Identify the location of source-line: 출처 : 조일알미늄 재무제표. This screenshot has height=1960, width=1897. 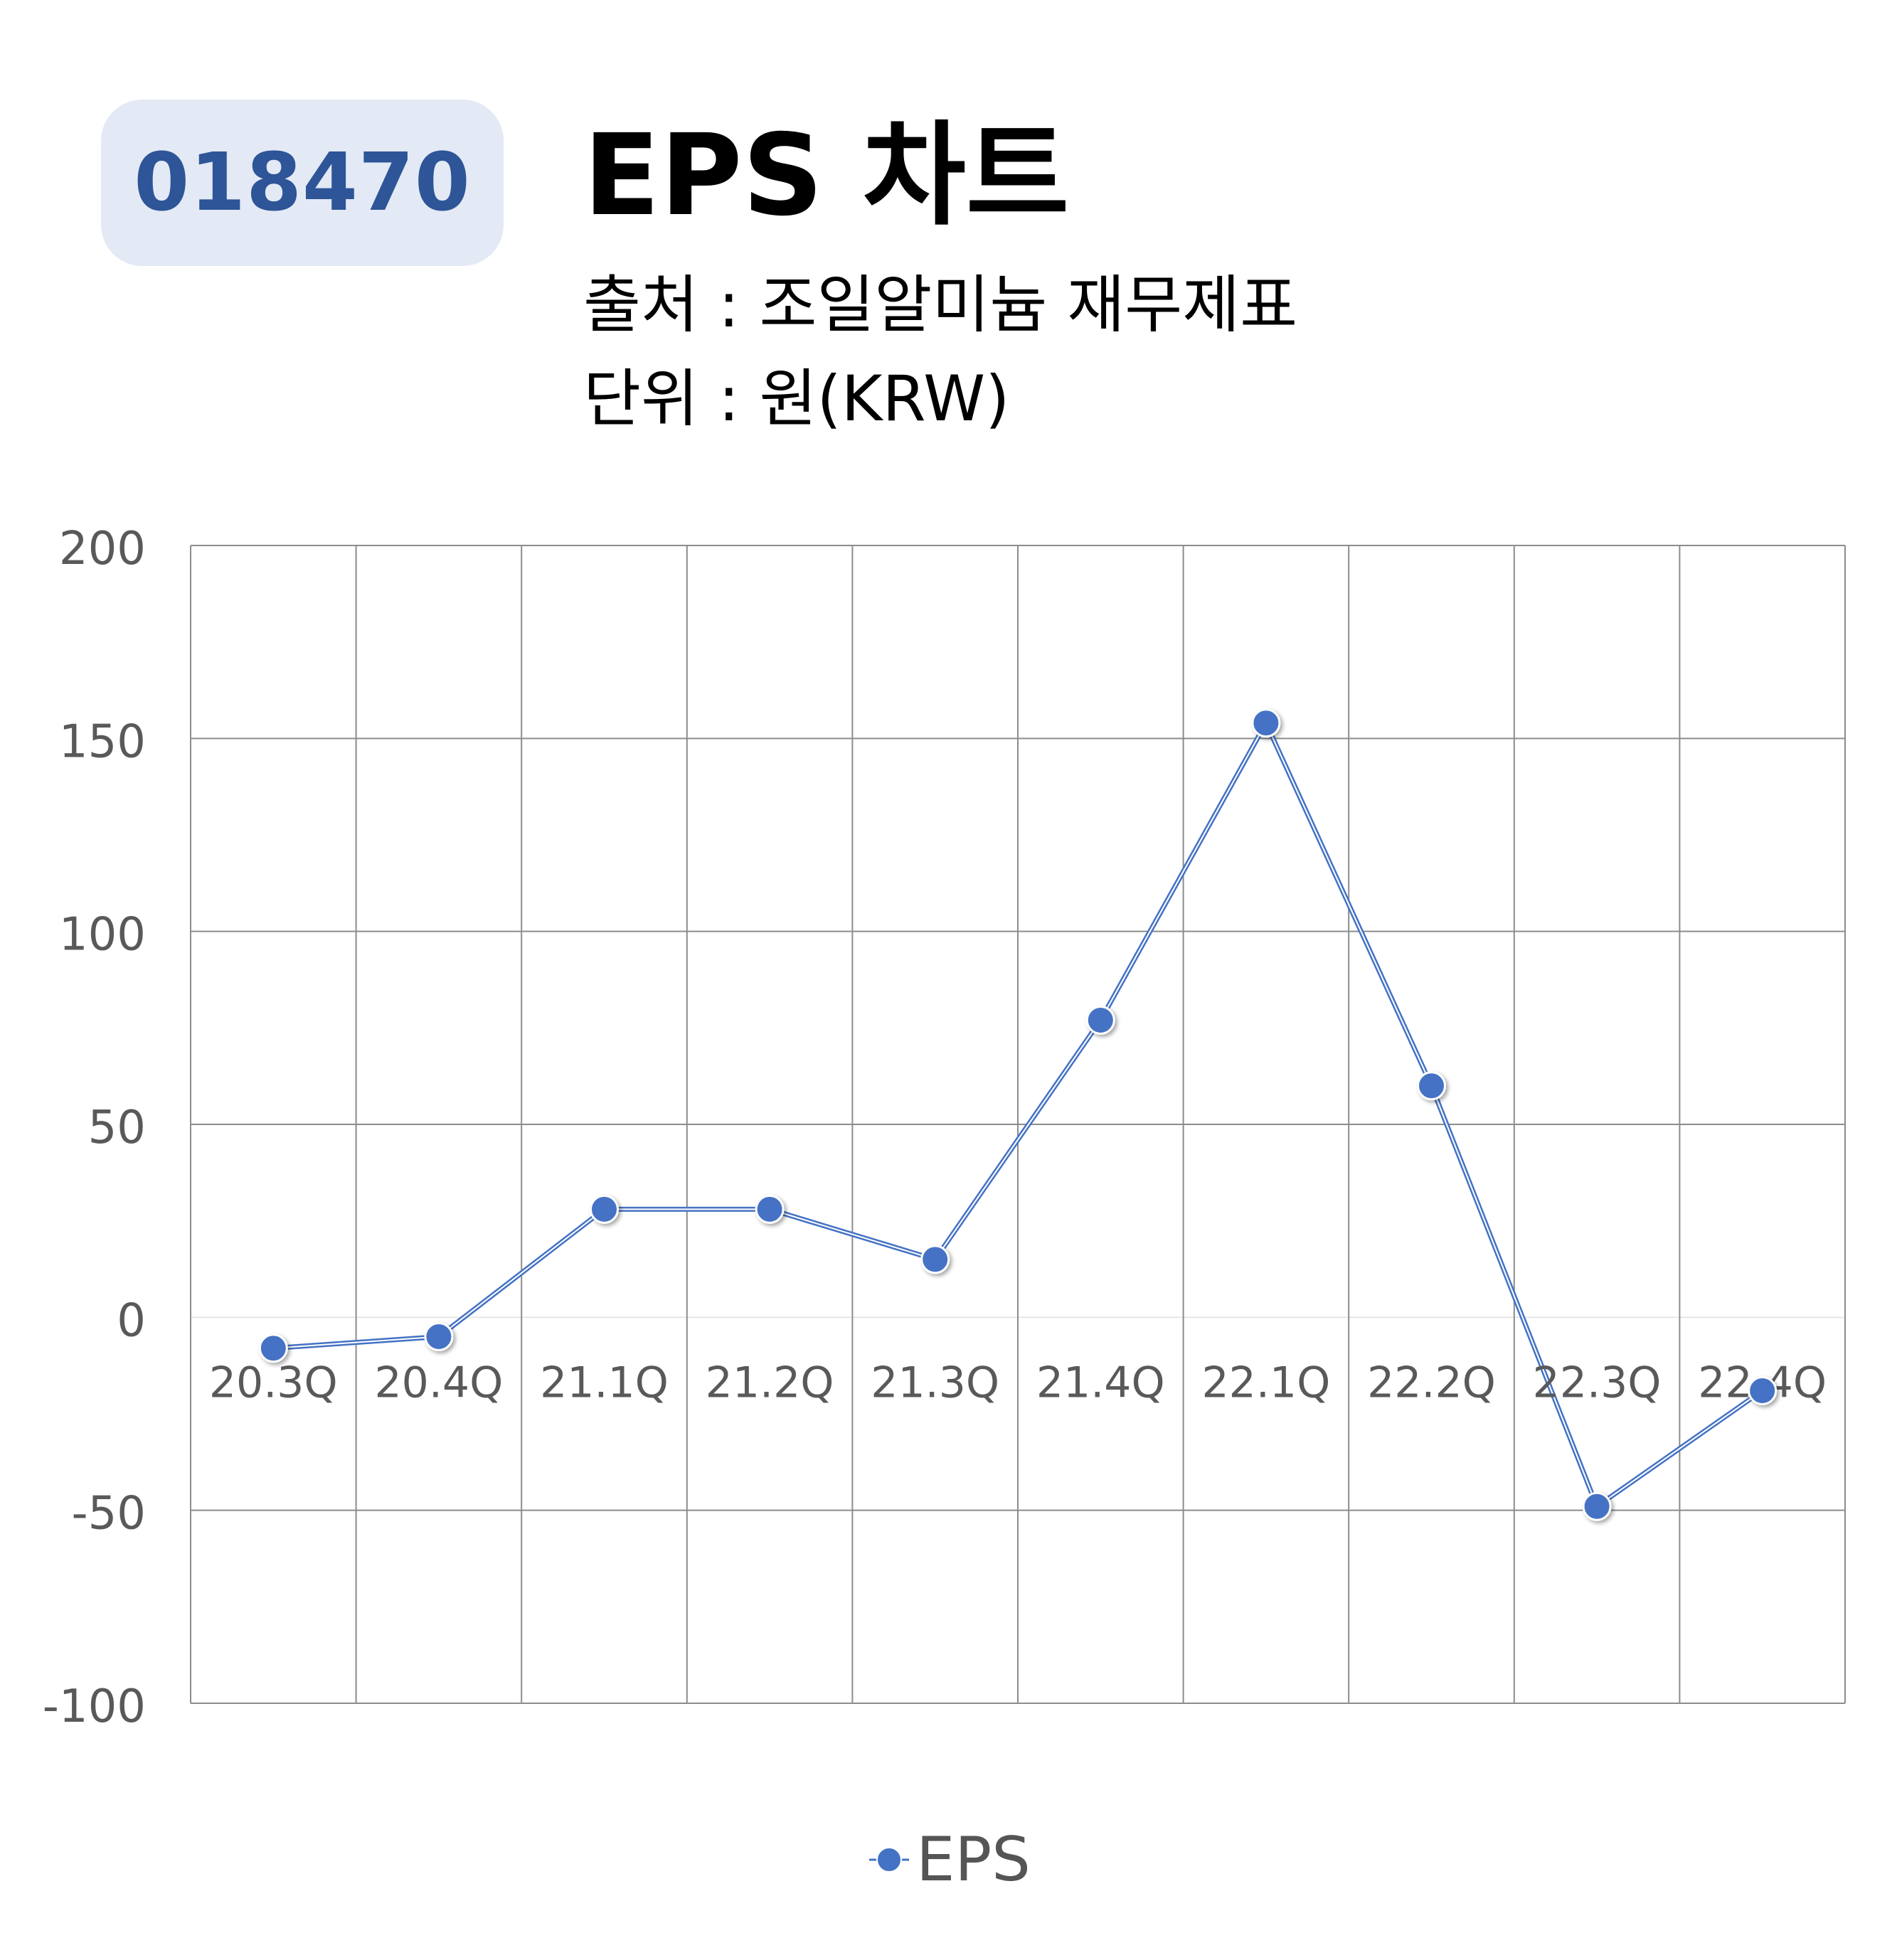
(941, 304).